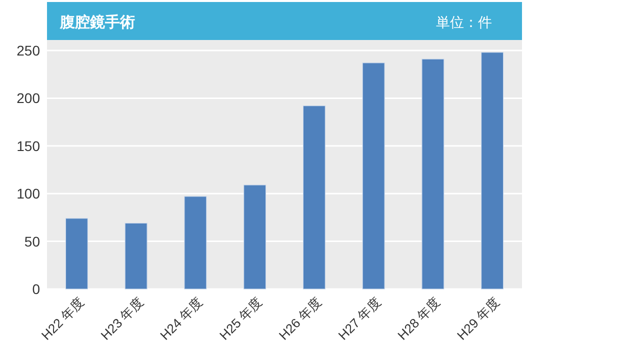  What do you see at coordinates (36, 289) in the screenshot?
I see `y-tick-label: 0` at bounding box center [36, 289].